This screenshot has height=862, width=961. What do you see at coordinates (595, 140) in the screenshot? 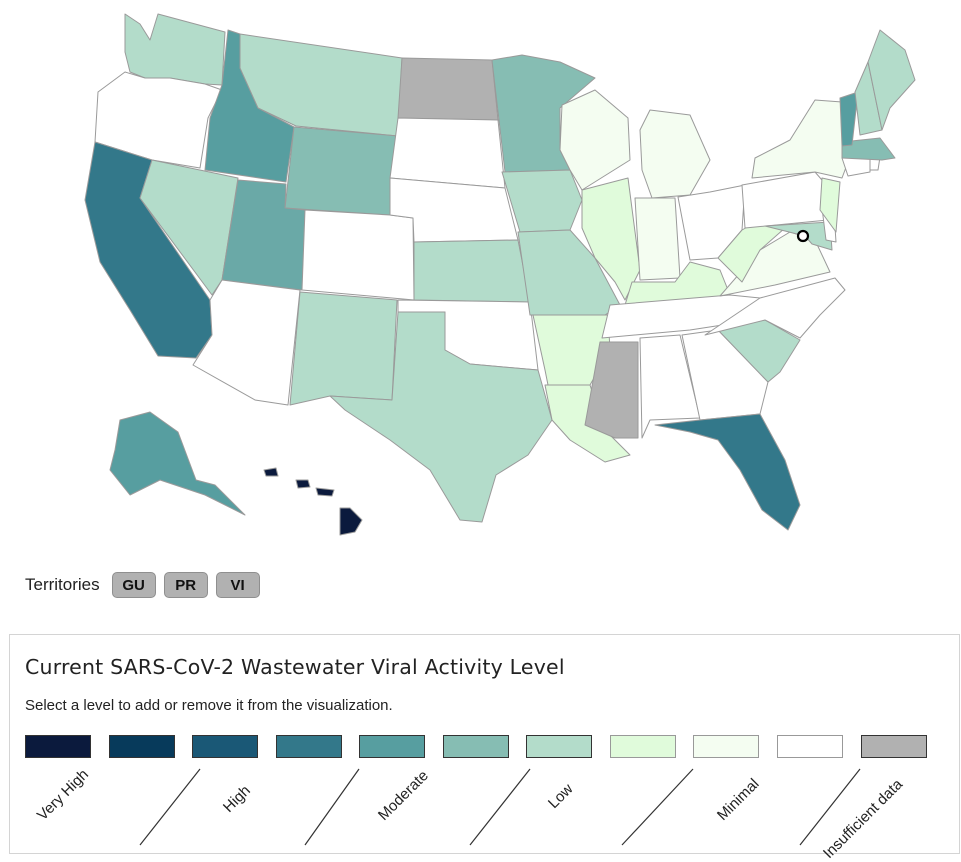
I see `state-wi` at bounding box center [595, 140].